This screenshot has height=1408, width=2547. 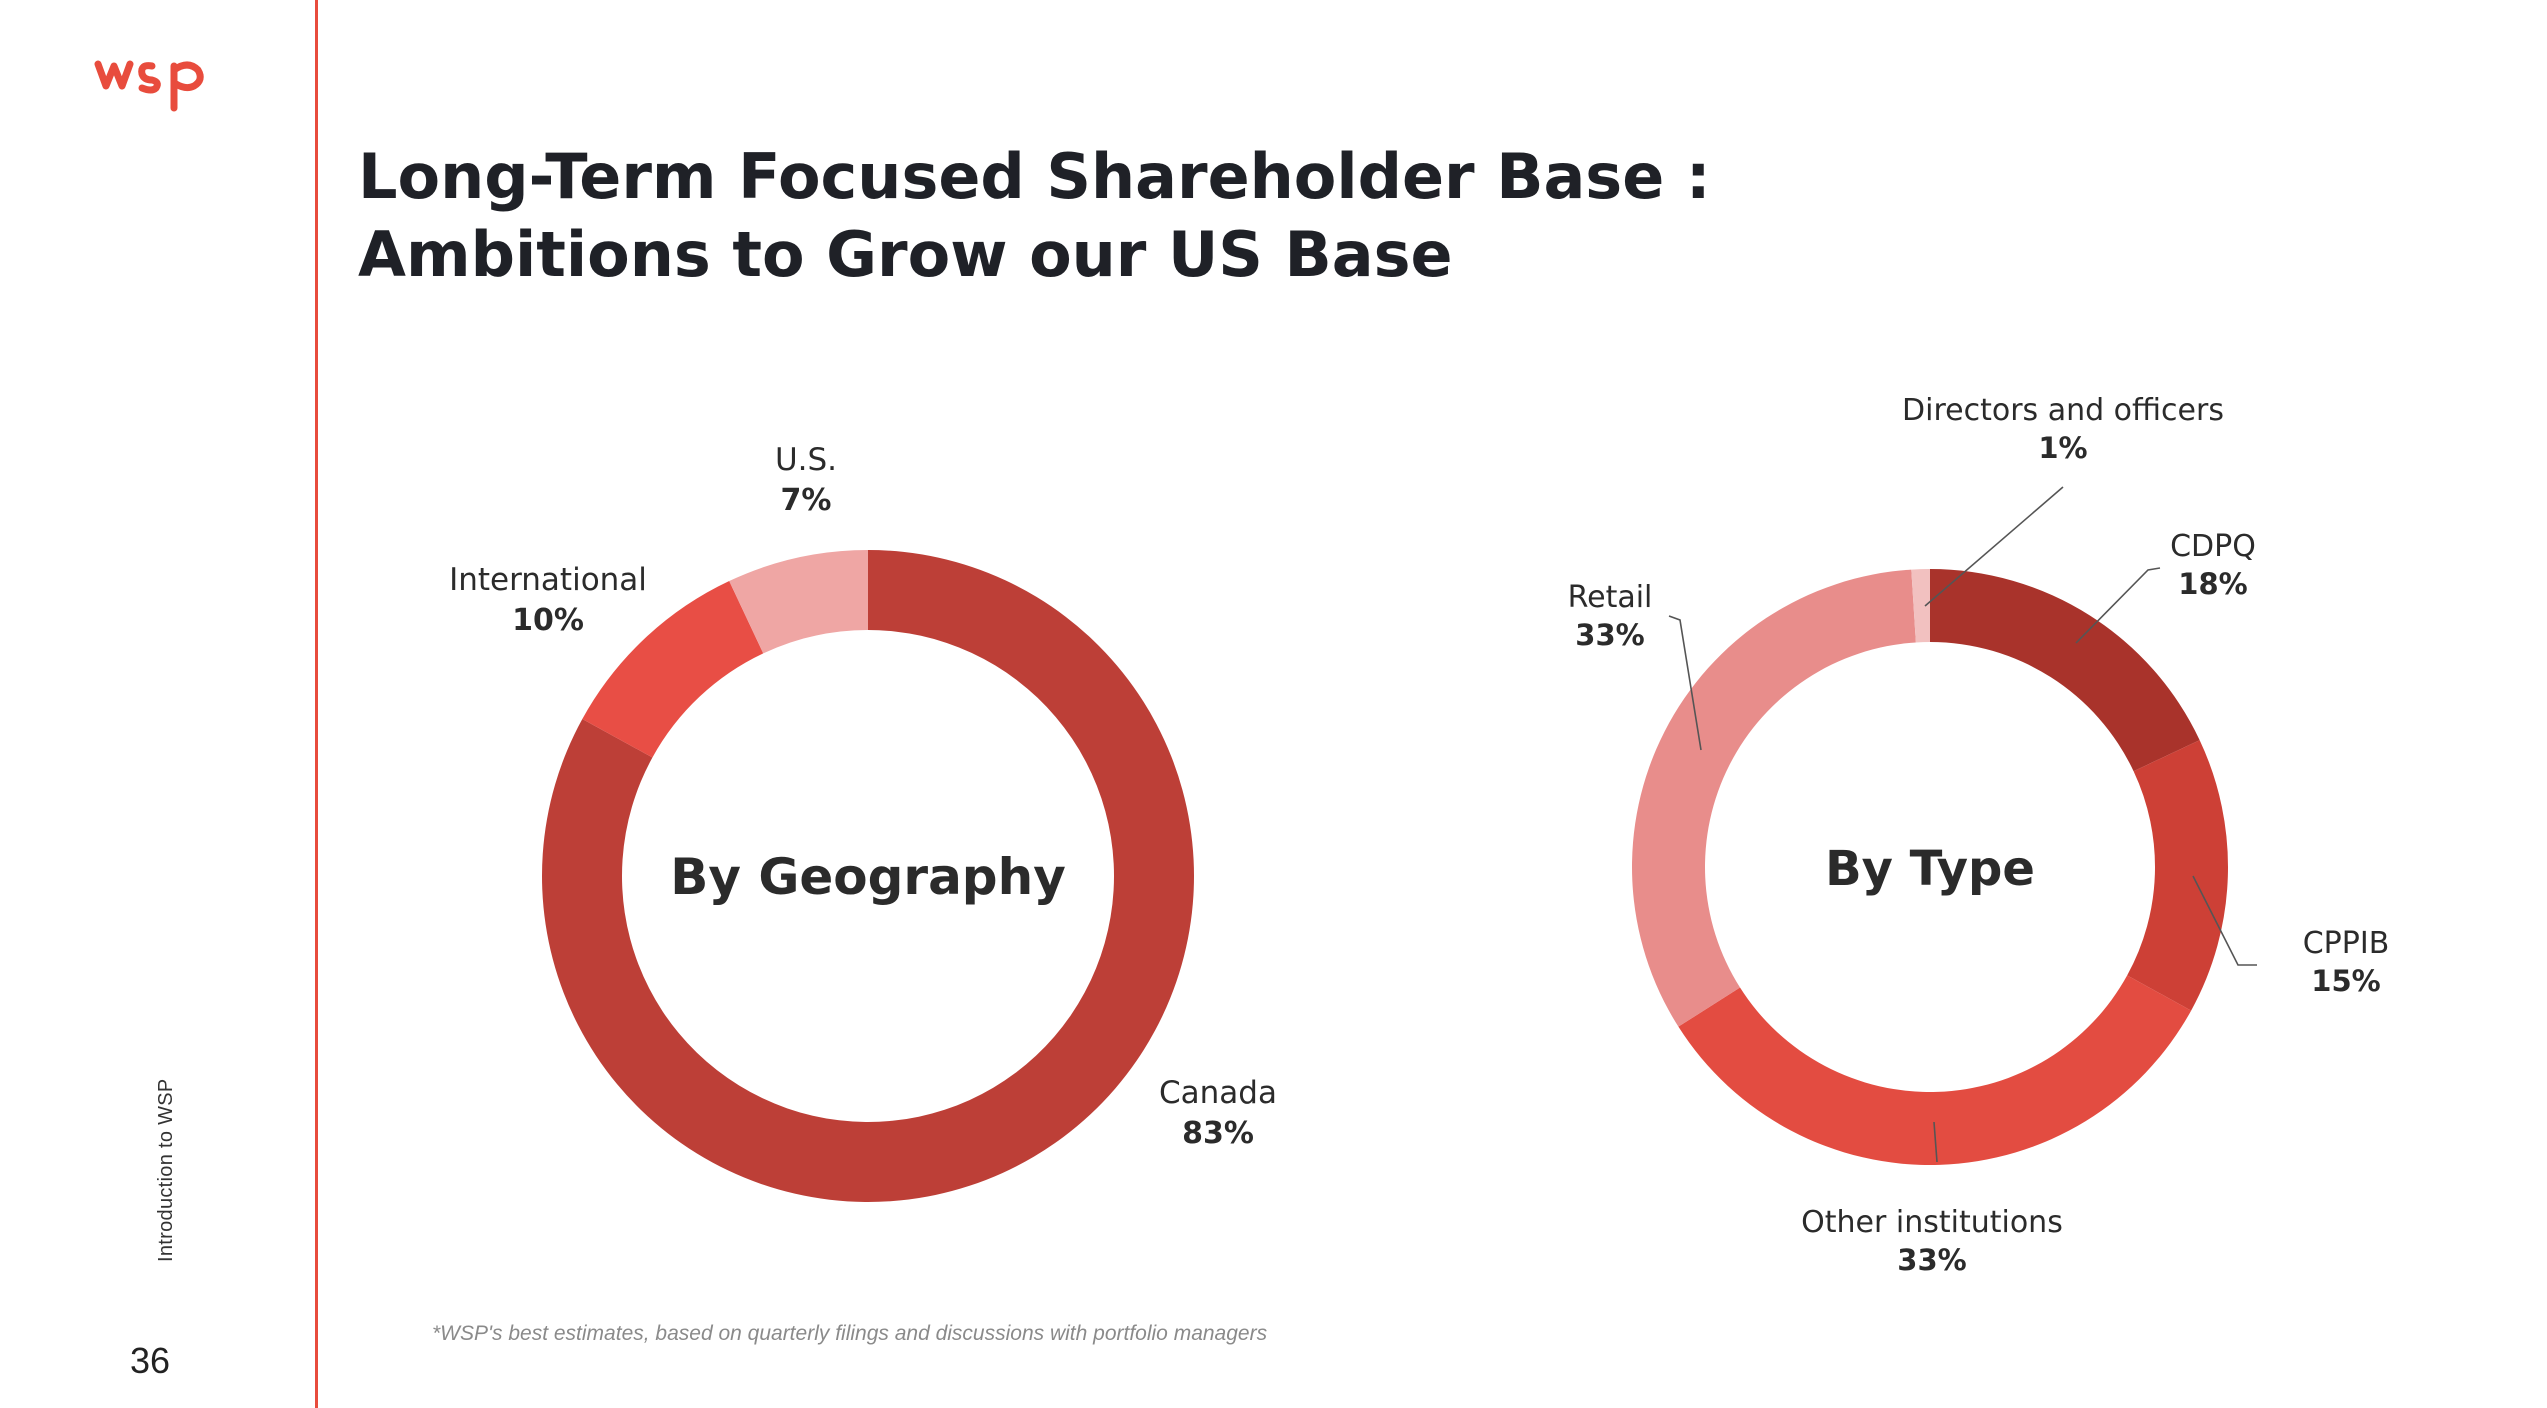 What do you see at coordinates (1930, 869) in the screenshot?
I see `chart-center-title: By Type` at bounding box center [1930, 869].